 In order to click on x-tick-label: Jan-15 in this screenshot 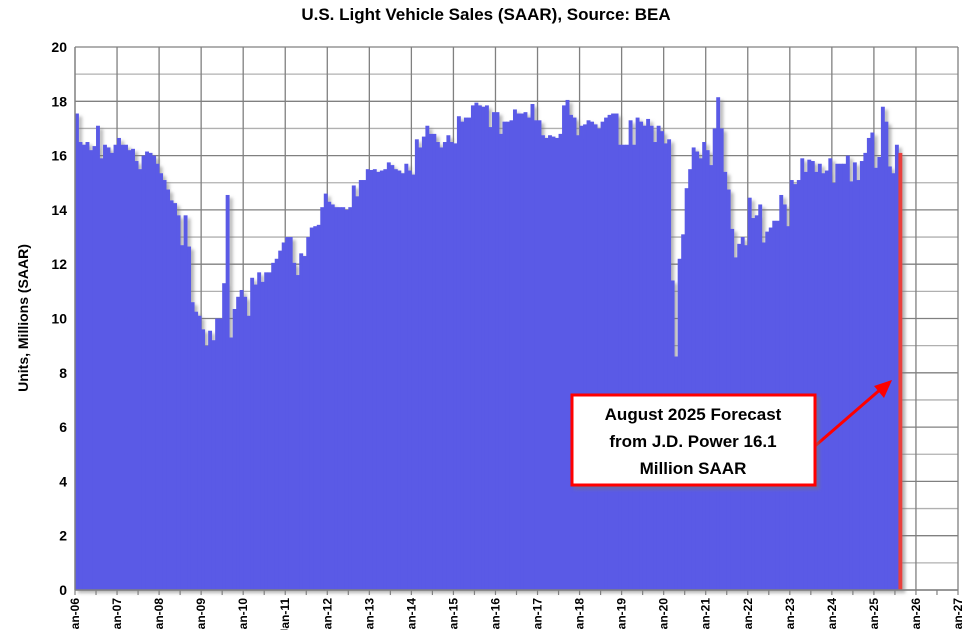, I will do `click(453, 614)`.